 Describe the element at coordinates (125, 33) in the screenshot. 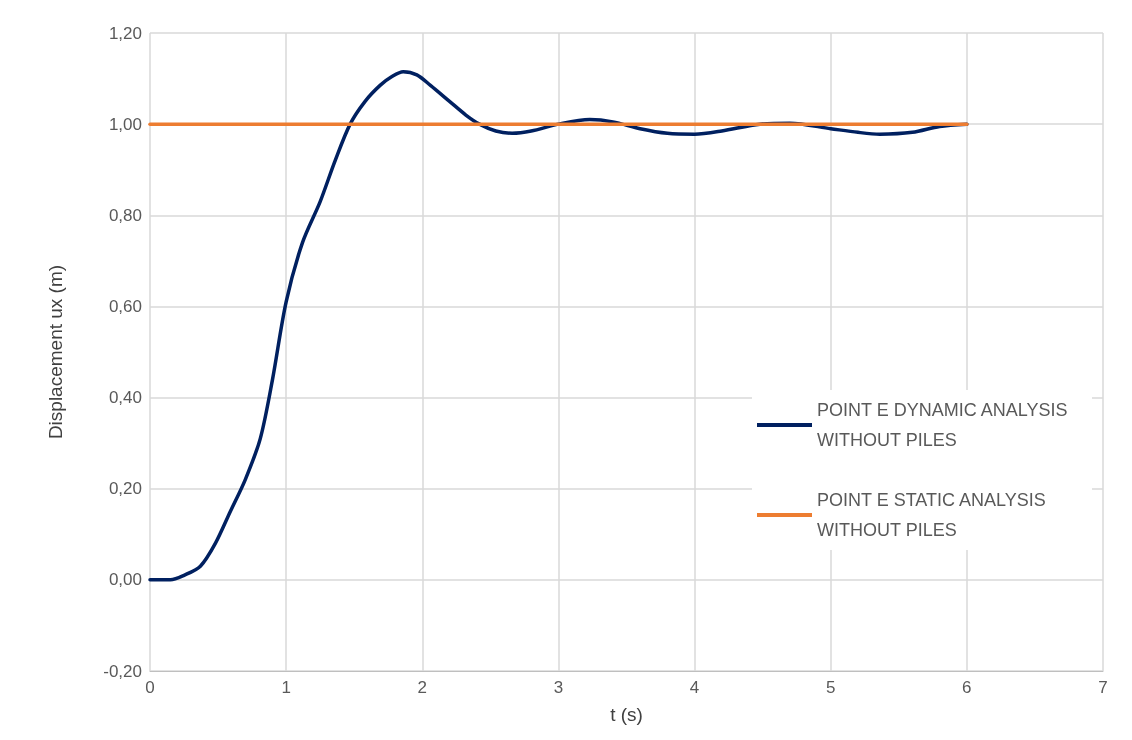

I see `y-tick-label: 1,20` at that location.